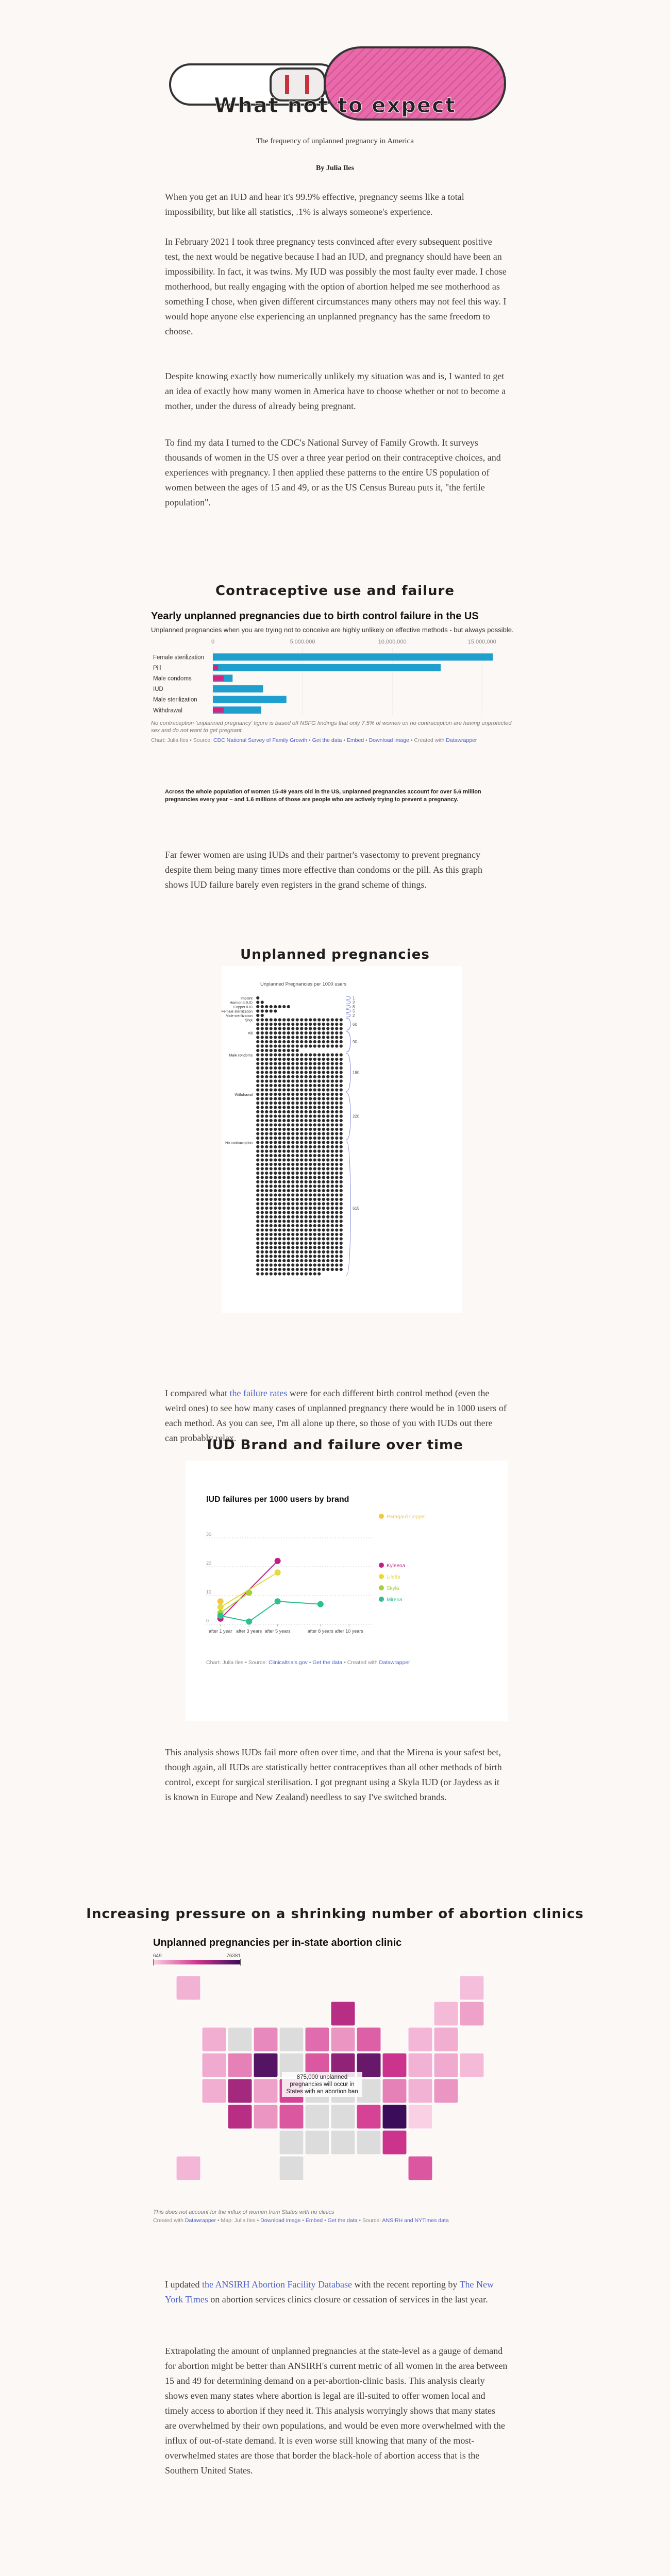 The image size is (670, 2576). Describe the element at coordinates (354, 1003) in the screenshot. I see `value-label: 2` at that location.